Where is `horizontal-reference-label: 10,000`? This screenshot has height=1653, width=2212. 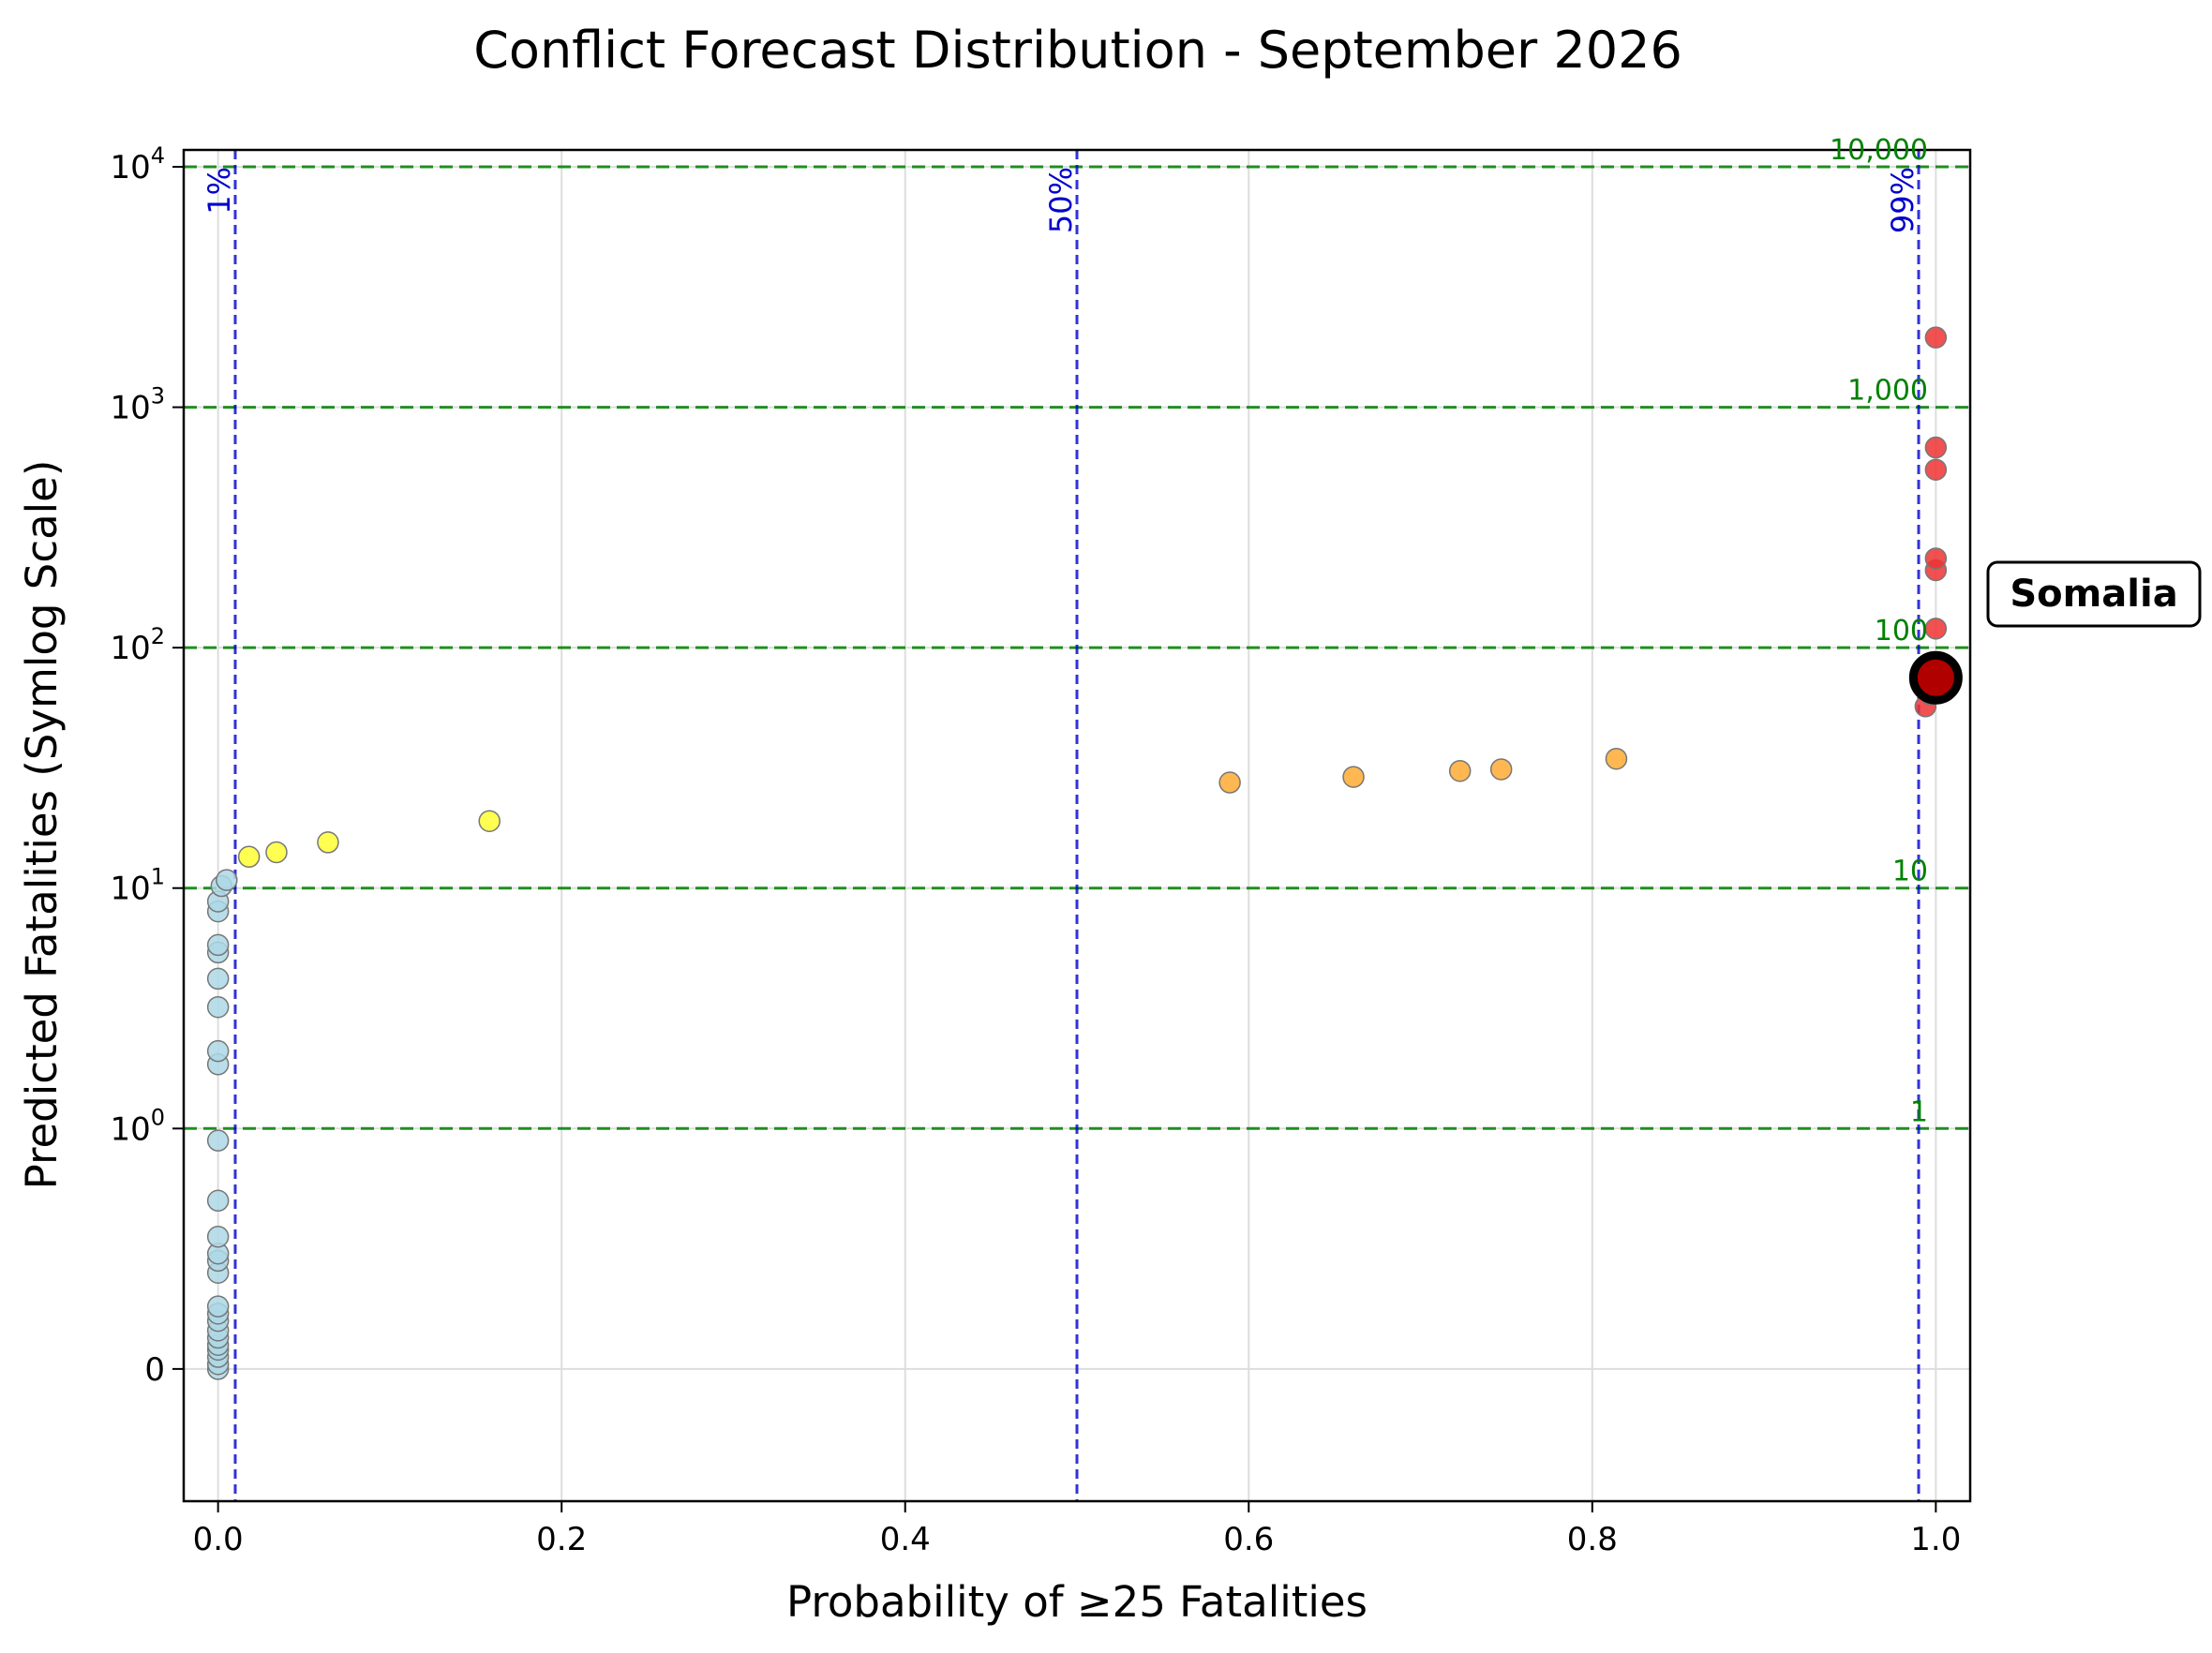 horizontal-reference-label: 10,000 is located at coordinates (1879, 150).